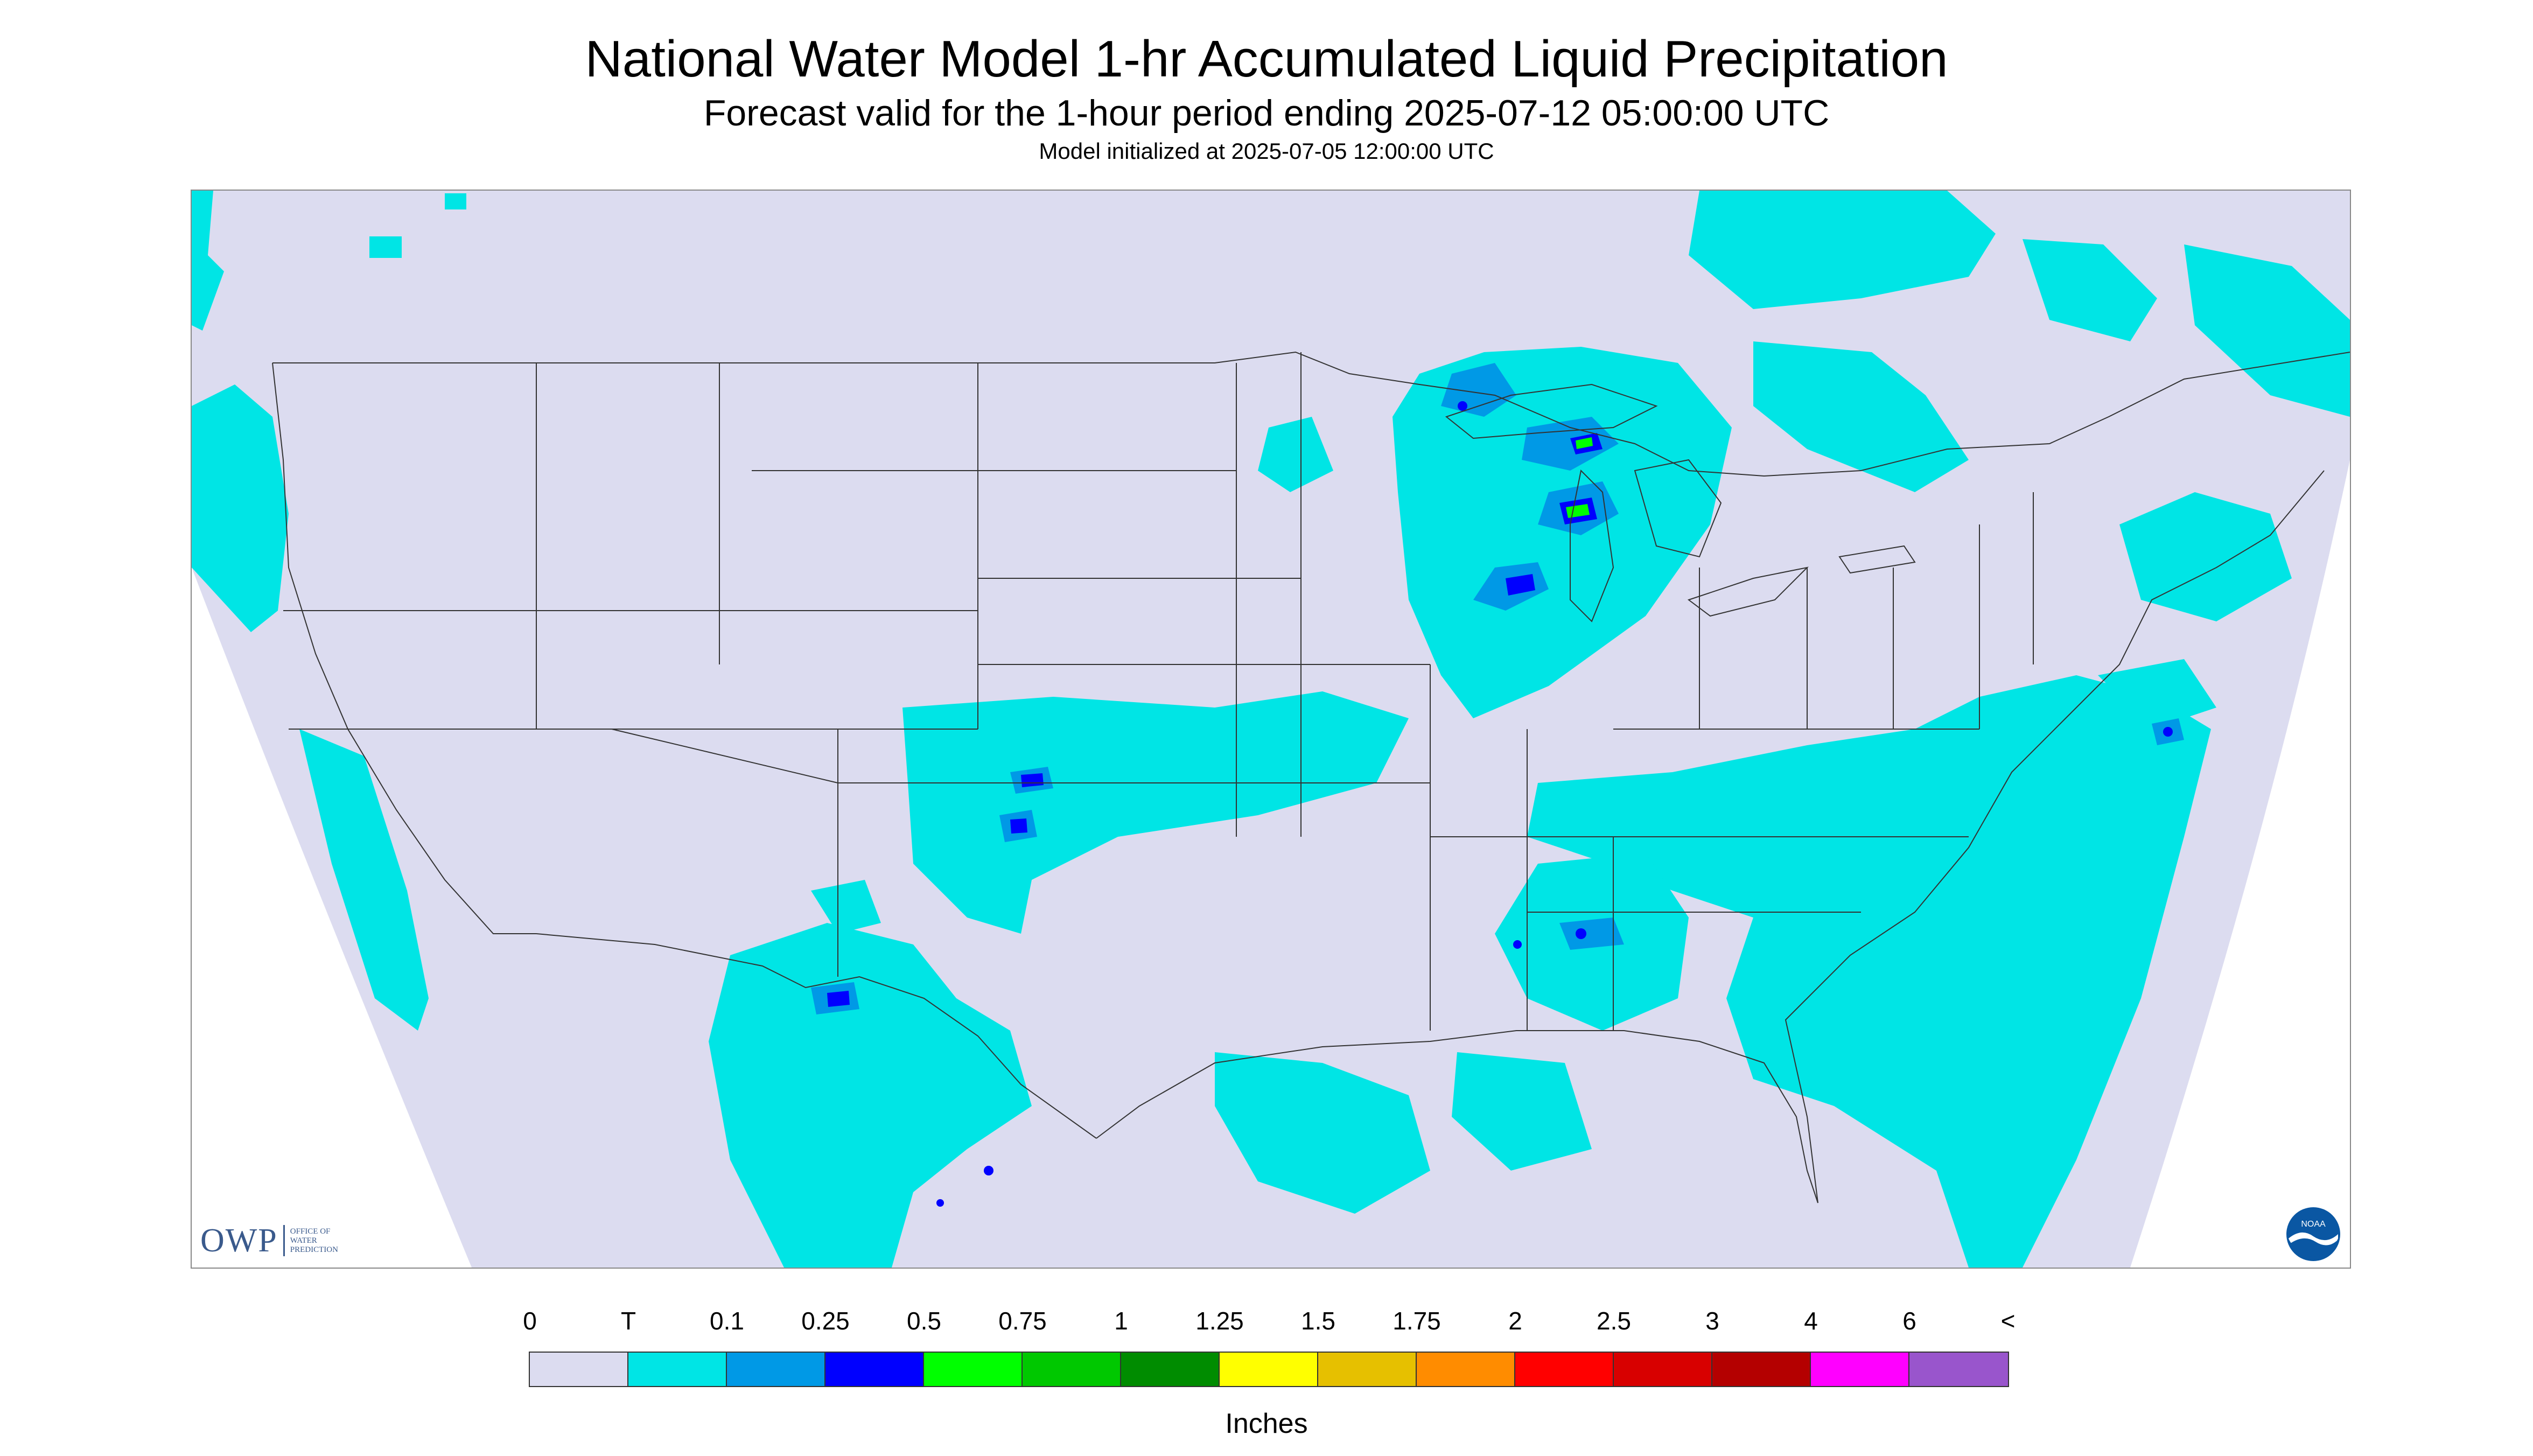 Image resolution: width=2533 pixels, height=1456 pixels. I want to click on legend-labels: 0 T 0.1 0.25 0.5 0.75 1 1.25 1.5 1.75 2 2.5 3 4 6 <, so click(1266, 1322).